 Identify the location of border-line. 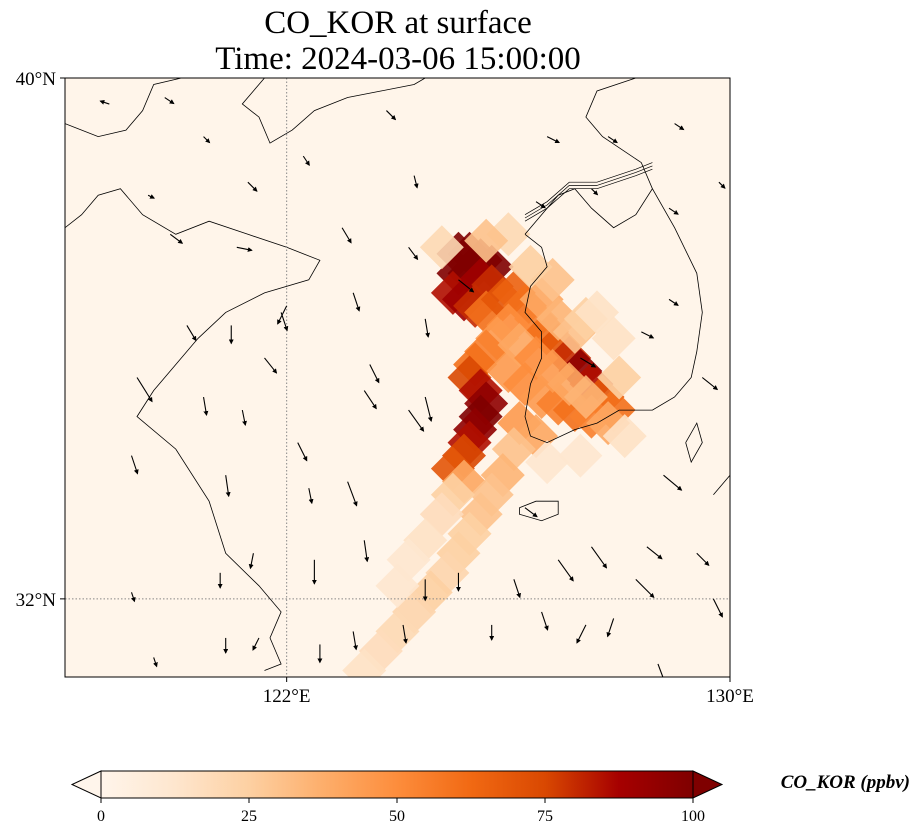
(588, 195).